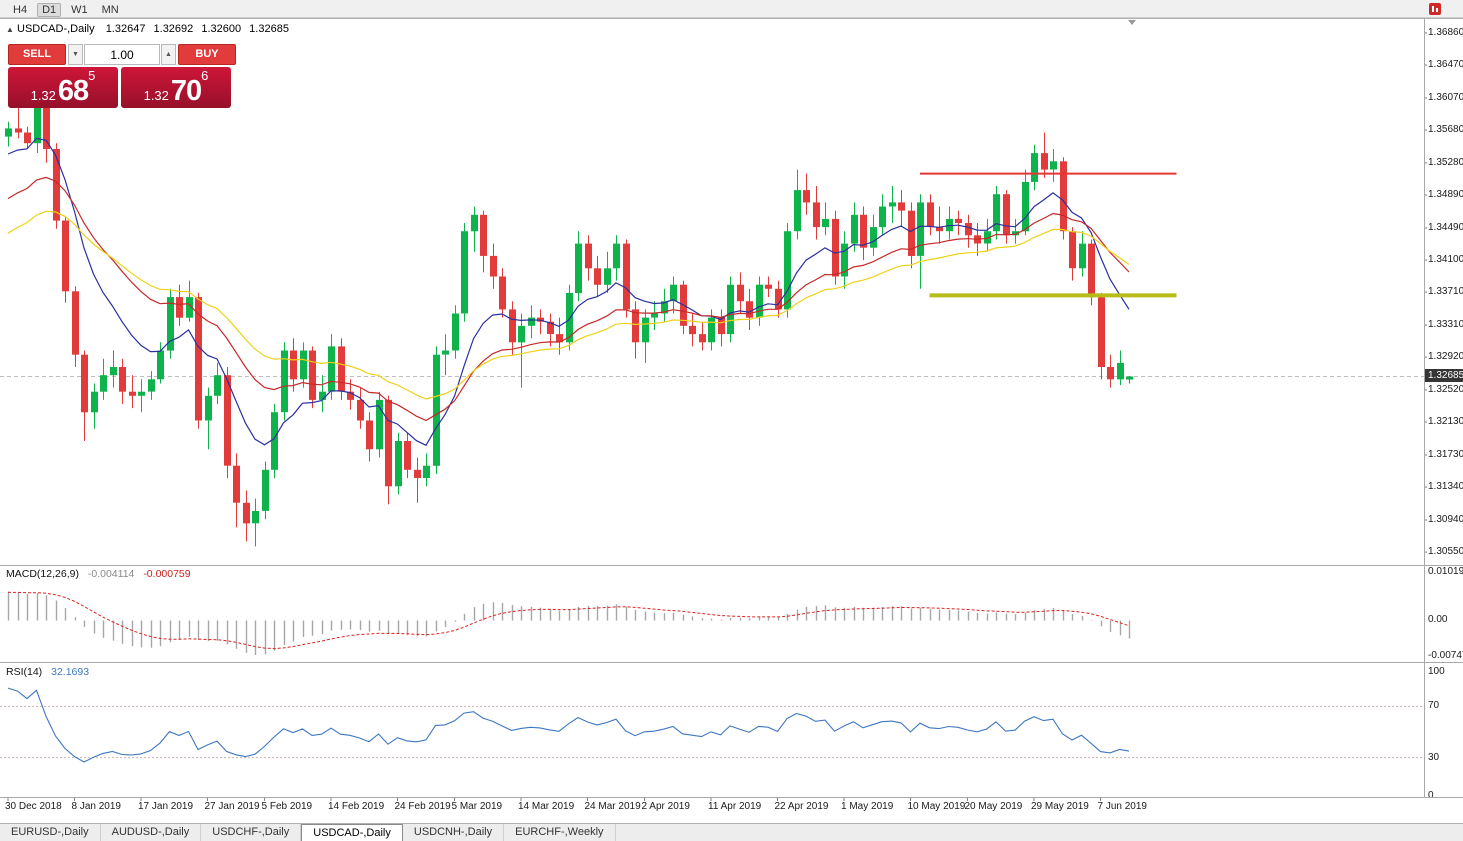 This screenshot has width=1463, height=841. I want to click on rsi-axis-label: 70, so click(1434, 706).